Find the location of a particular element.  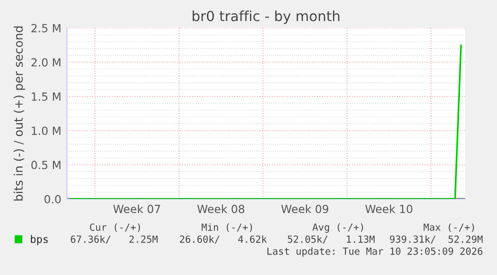

chart-title: br0 traffic - by month is located at coordinates (266, 17).